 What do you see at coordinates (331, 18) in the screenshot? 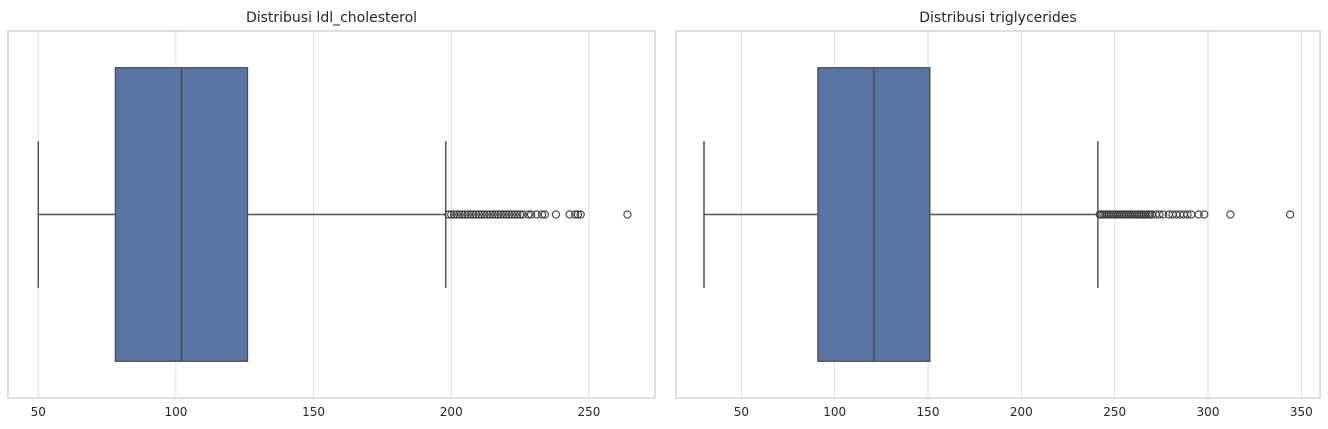
I see `chart-title: Distribusi ldl_cholesterol` at bounding box center [331, 18].